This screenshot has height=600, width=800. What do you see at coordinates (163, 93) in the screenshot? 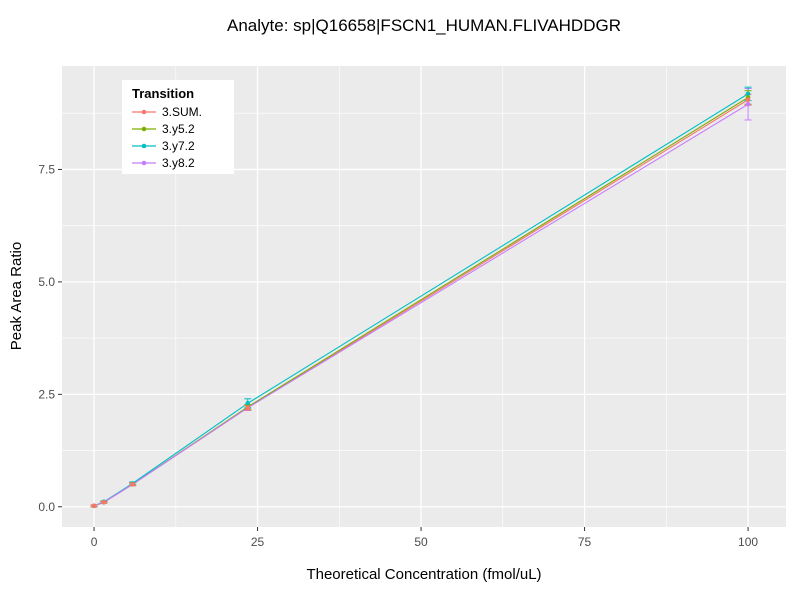
I see `legend-title: Transition` at bounding box center [163, 93].